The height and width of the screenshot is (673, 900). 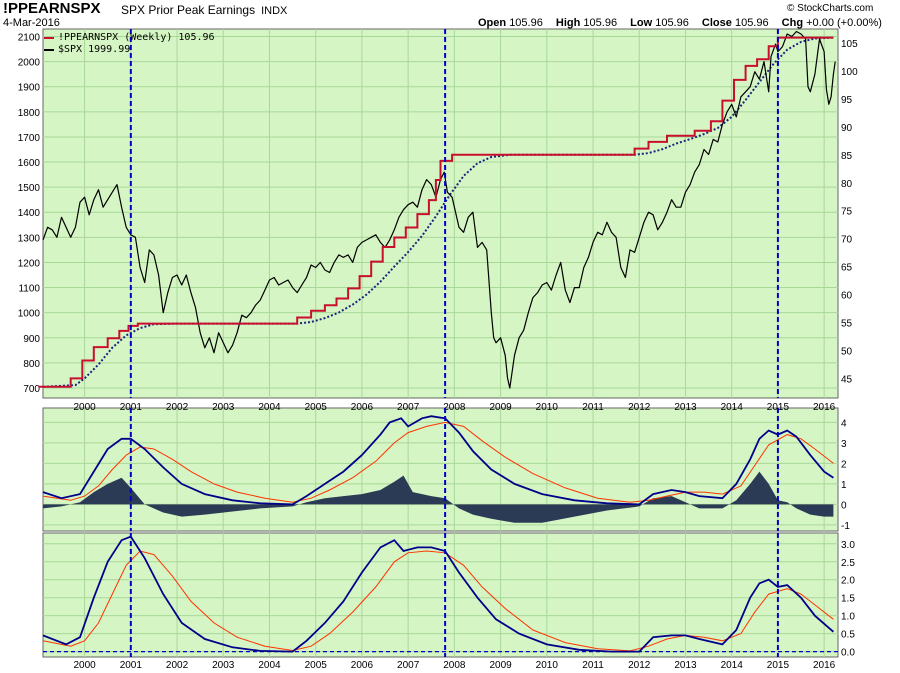 What do you see at coordinates (49, 49) in the screenshot?
I see `legend-swatch-spx` at bounding box center [49, 49].